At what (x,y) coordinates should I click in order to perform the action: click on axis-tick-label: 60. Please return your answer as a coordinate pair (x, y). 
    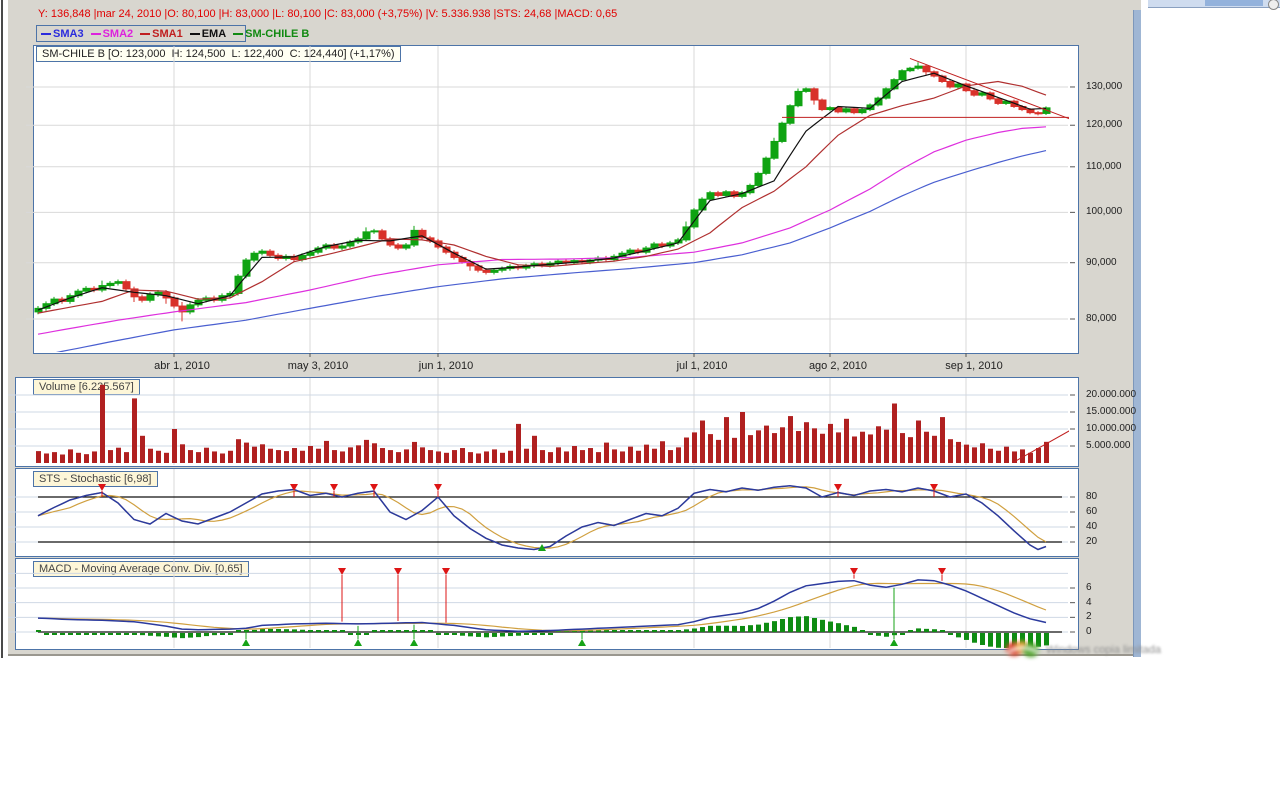
    Looking at the image, I should click on (1092, 511).